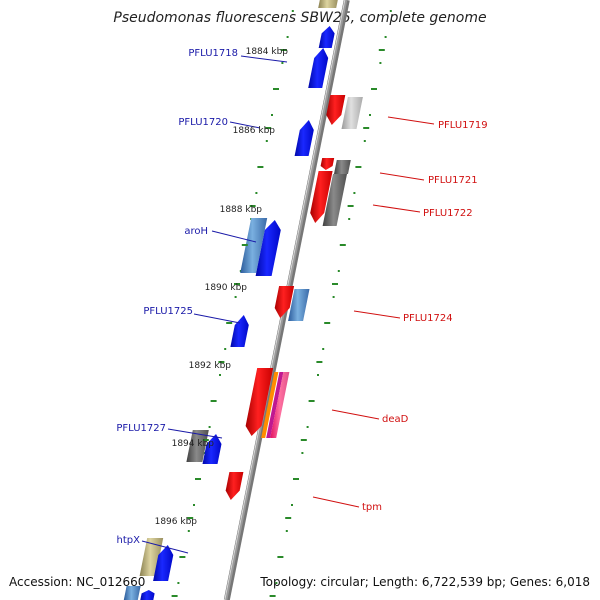  Describe the element at coordinates (168, 311) in the screenshot. I see `gene-label-pflu1725: PFLU1725` at that location.